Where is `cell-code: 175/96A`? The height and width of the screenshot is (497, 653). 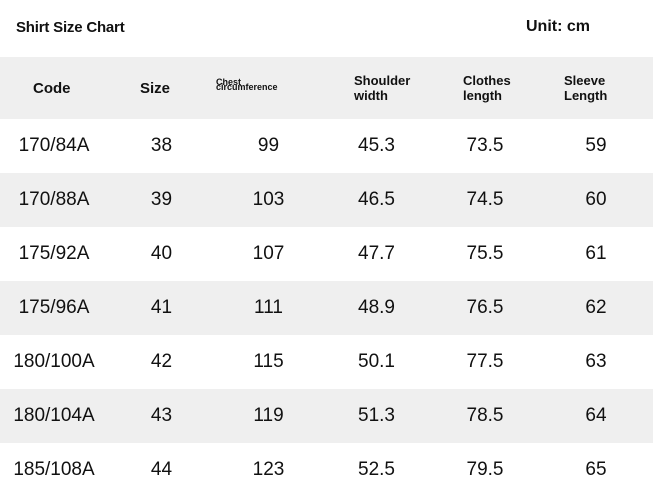 cell-code: 175/96A is located at coordinates (54, 307).